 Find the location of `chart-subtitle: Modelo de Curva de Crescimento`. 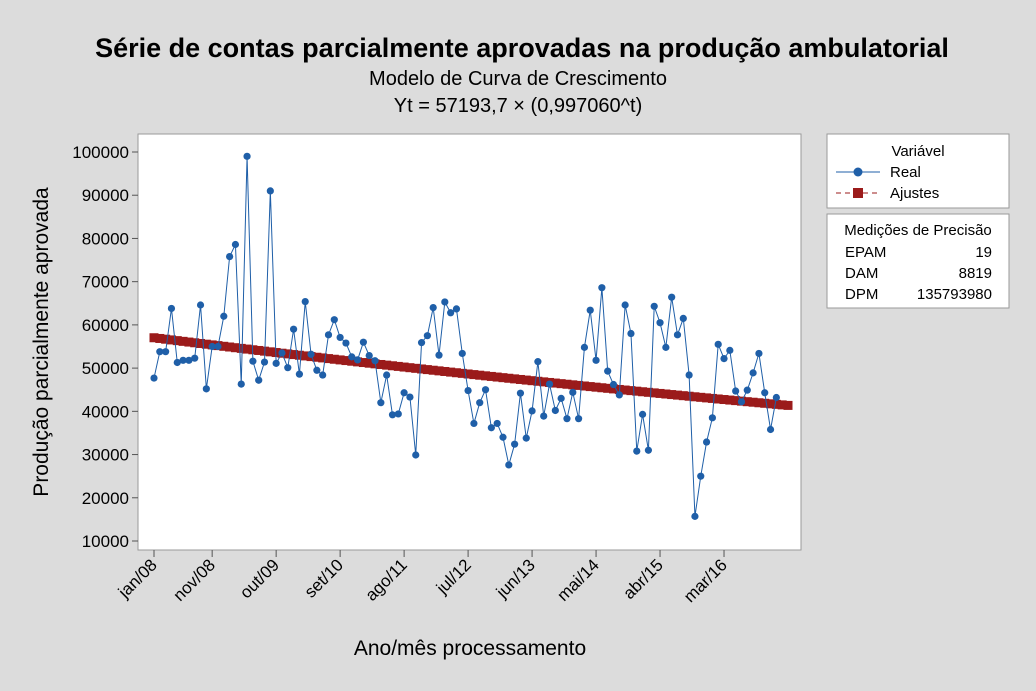

chart-subtitle: Modelo de Curva de Crescimento is located at coordinates (518, 79).